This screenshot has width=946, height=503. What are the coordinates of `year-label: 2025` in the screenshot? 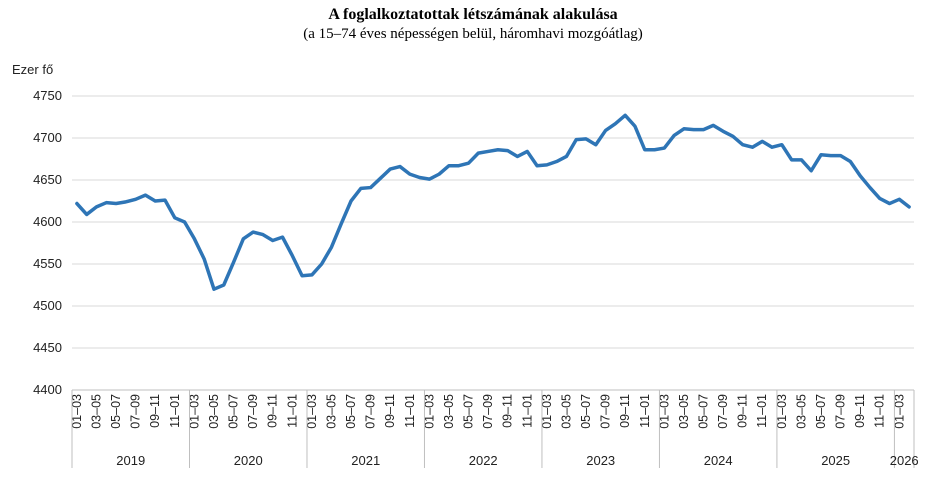 It's located at (835, 460).